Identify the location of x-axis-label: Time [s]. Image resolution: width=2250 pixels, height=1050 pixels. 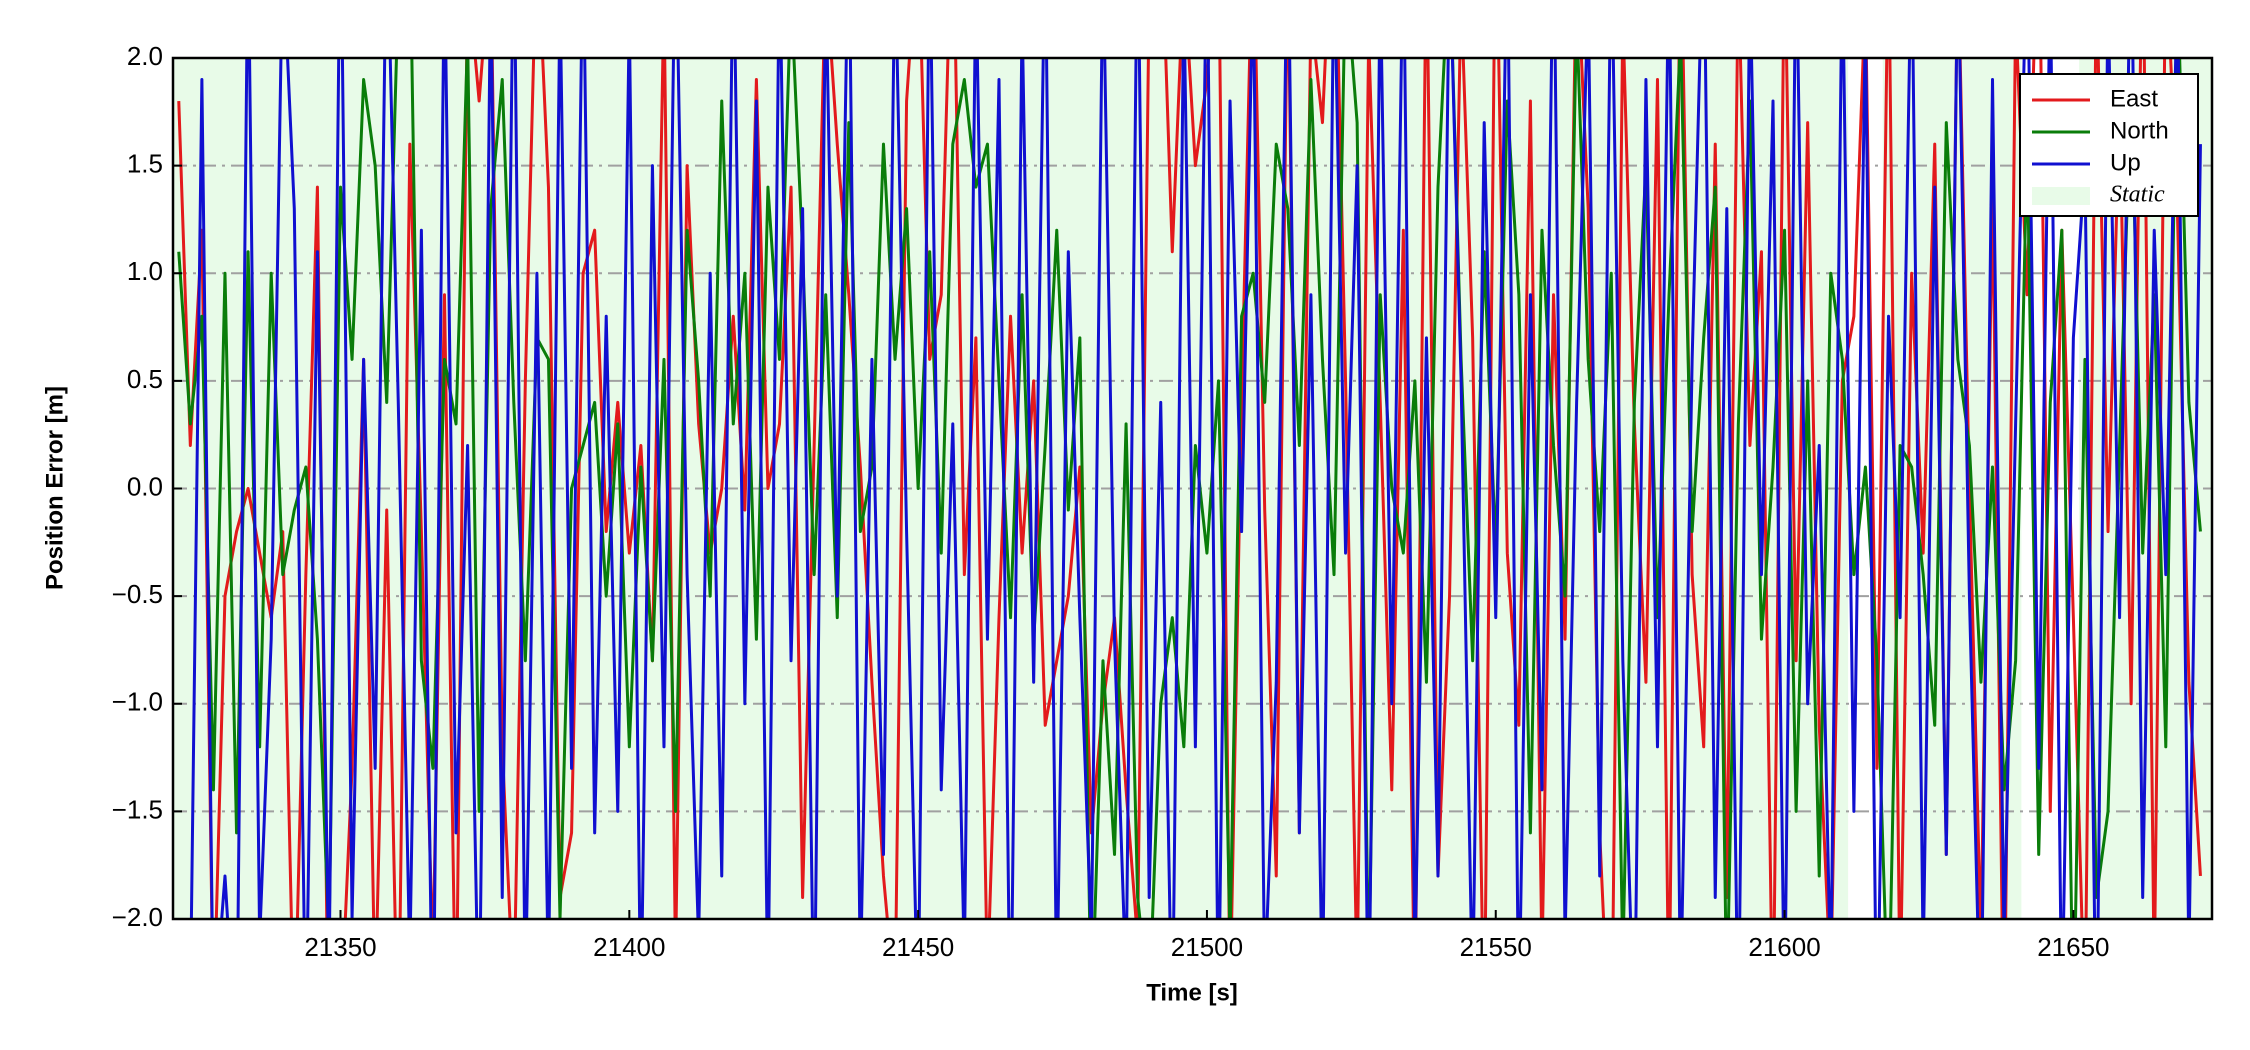
(1192, 992).